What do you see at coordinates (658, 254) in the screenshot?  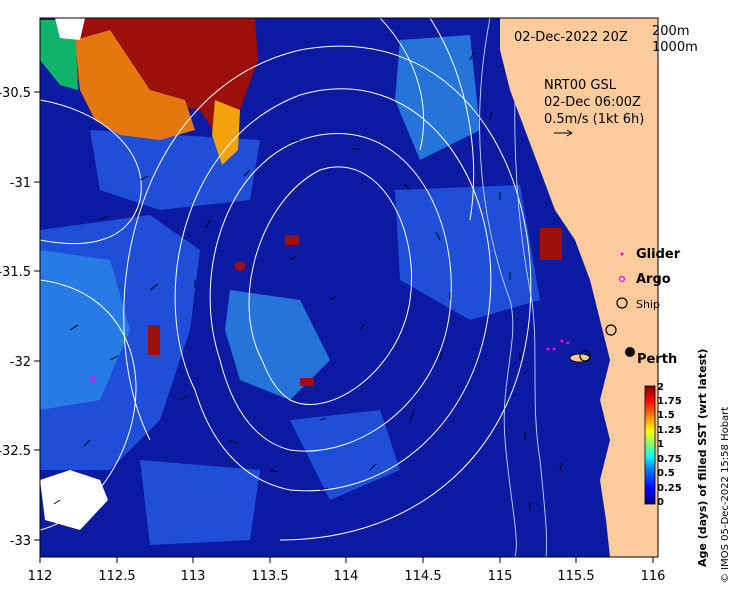 I see `legend-glider: Glider` at bounding box center [658, 254].